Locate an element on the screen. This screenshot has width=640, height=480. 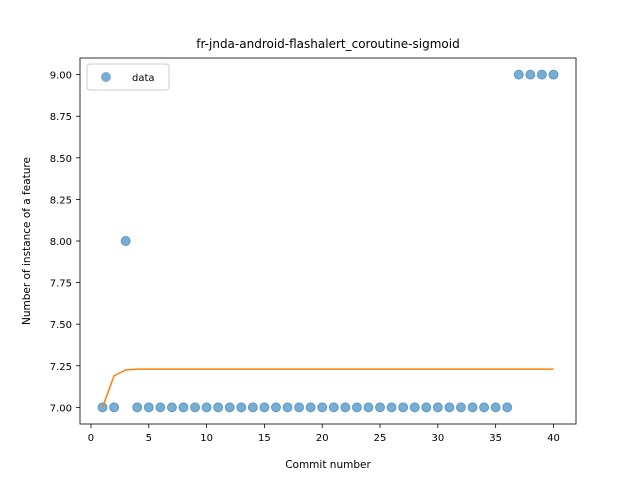
y-tick-label: 8.75 is located at coordinates (61, 117).